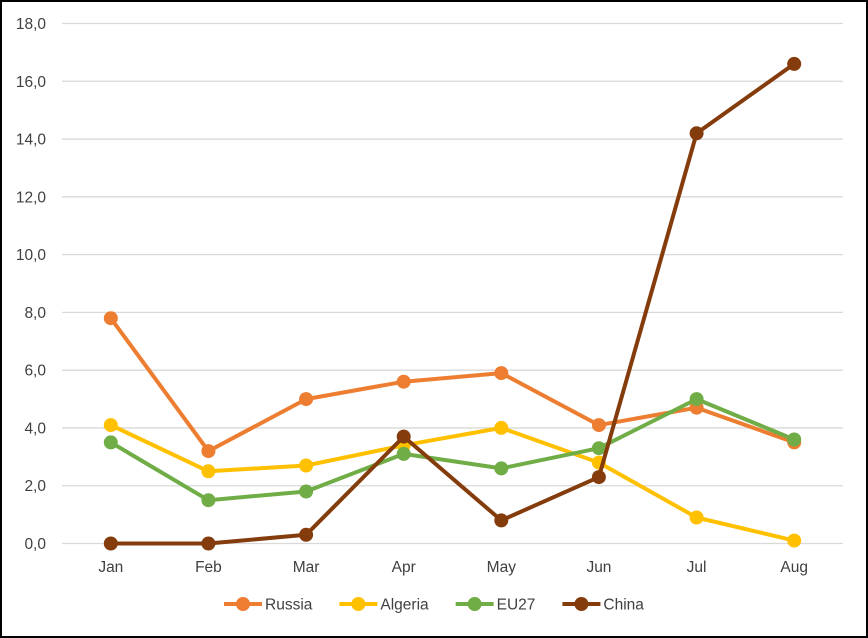  What do you see at coordinates (623, 605) in the screenshot?
I see `legend-label: China` at bounding box center [623, 605].